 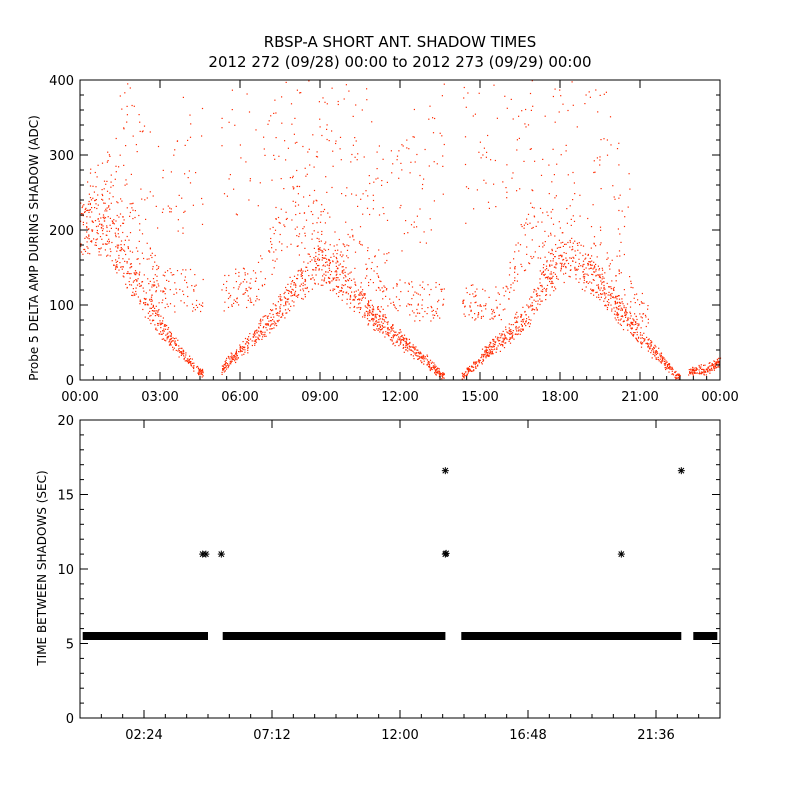 I want to click on upper-y-tick-label: 400, so click(x=61, y=81).